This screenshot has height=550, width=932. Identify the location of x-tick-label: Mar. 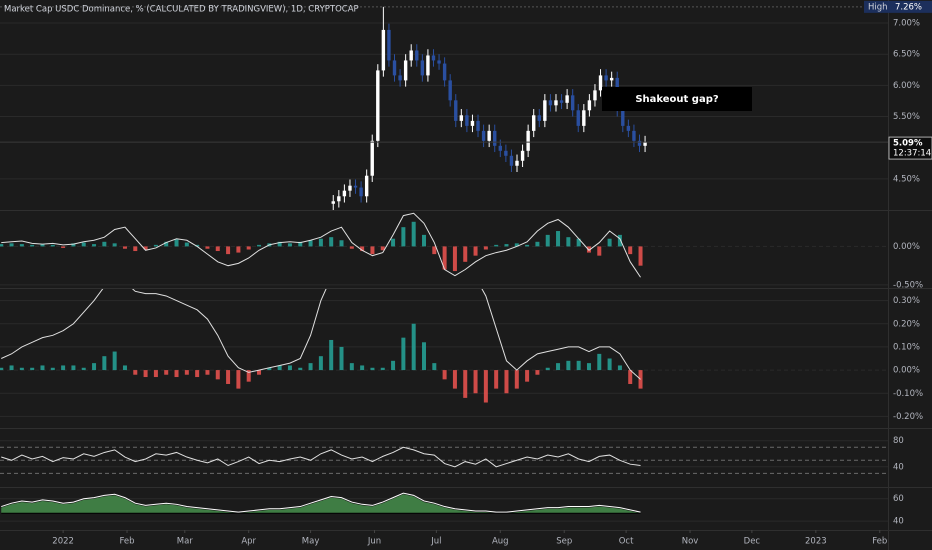
(185, 542).